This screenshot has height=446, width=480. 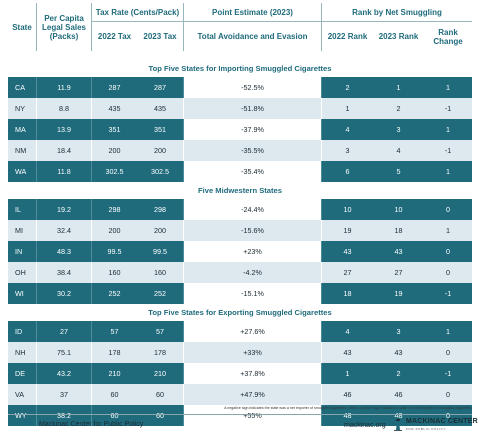 What do you see at coordinates (63, 129) in the screenshot?
I see `cell-per-capita: 13.9` at bounding box center [63, 129].